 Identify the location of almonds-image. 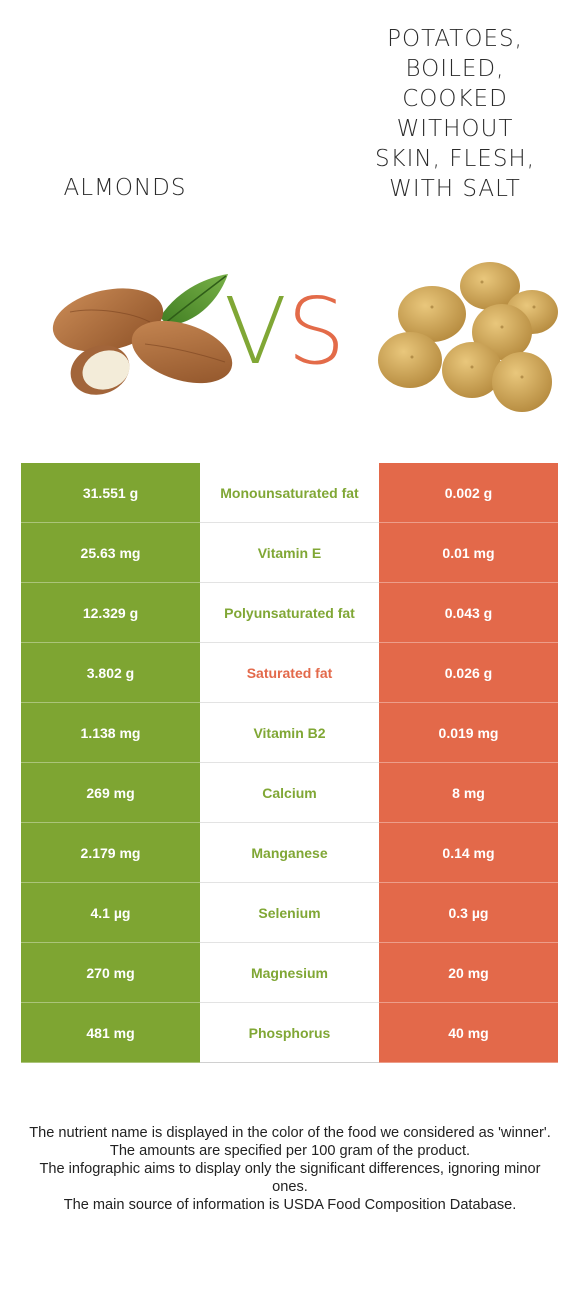
(142, 334).